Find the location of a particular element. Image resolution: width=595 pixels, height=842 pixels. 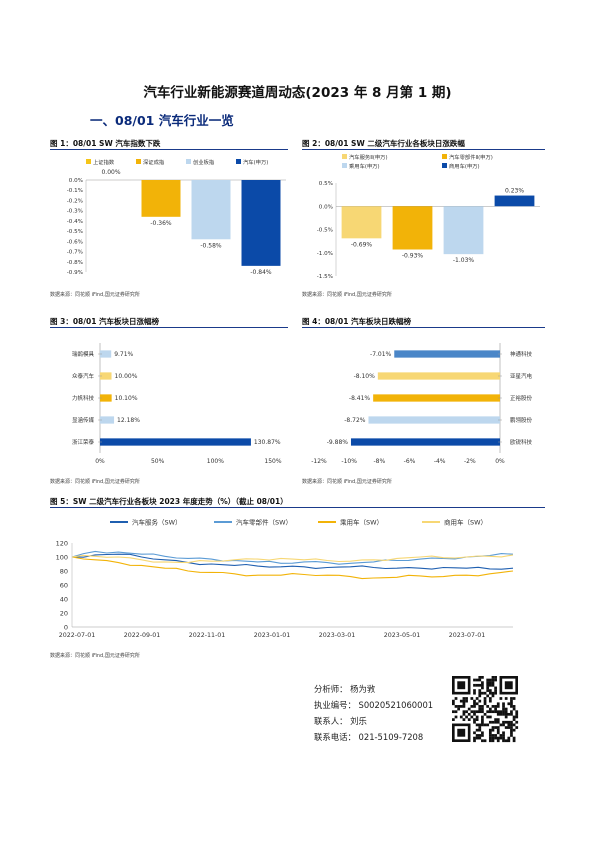

x-tick-label: 100% is located at coordinates (215, 461).